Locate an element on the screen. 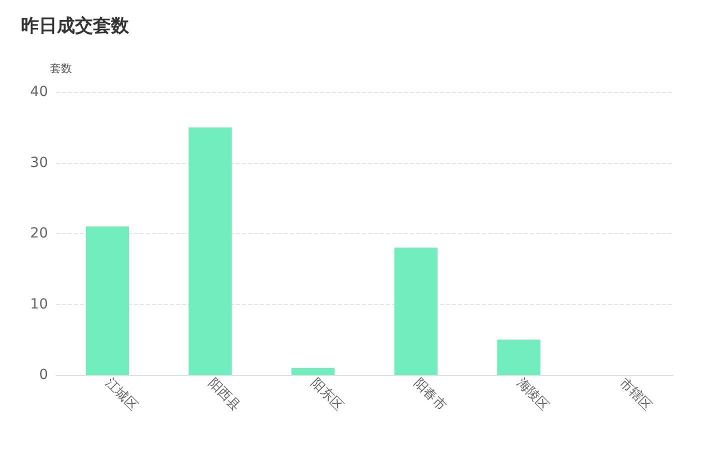 The height and width of the screenshot is (451, 709). y-tick-label: 0 is located at coordinates (43, 375).